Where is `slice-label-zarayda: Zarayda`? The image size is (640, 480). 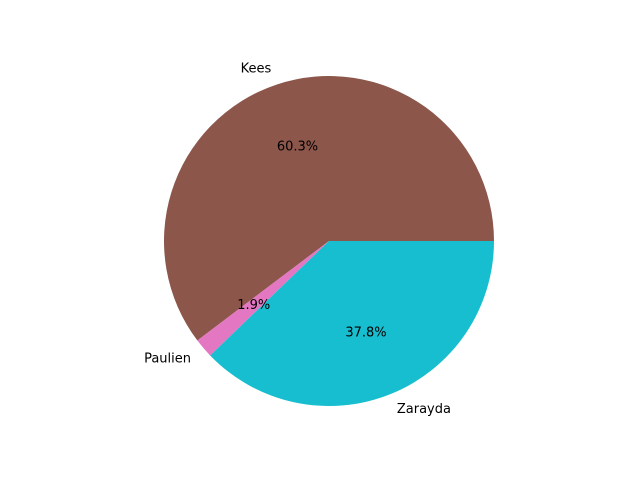
slice-label-zarayda: Zarayda is located at coordinates (424, 409).